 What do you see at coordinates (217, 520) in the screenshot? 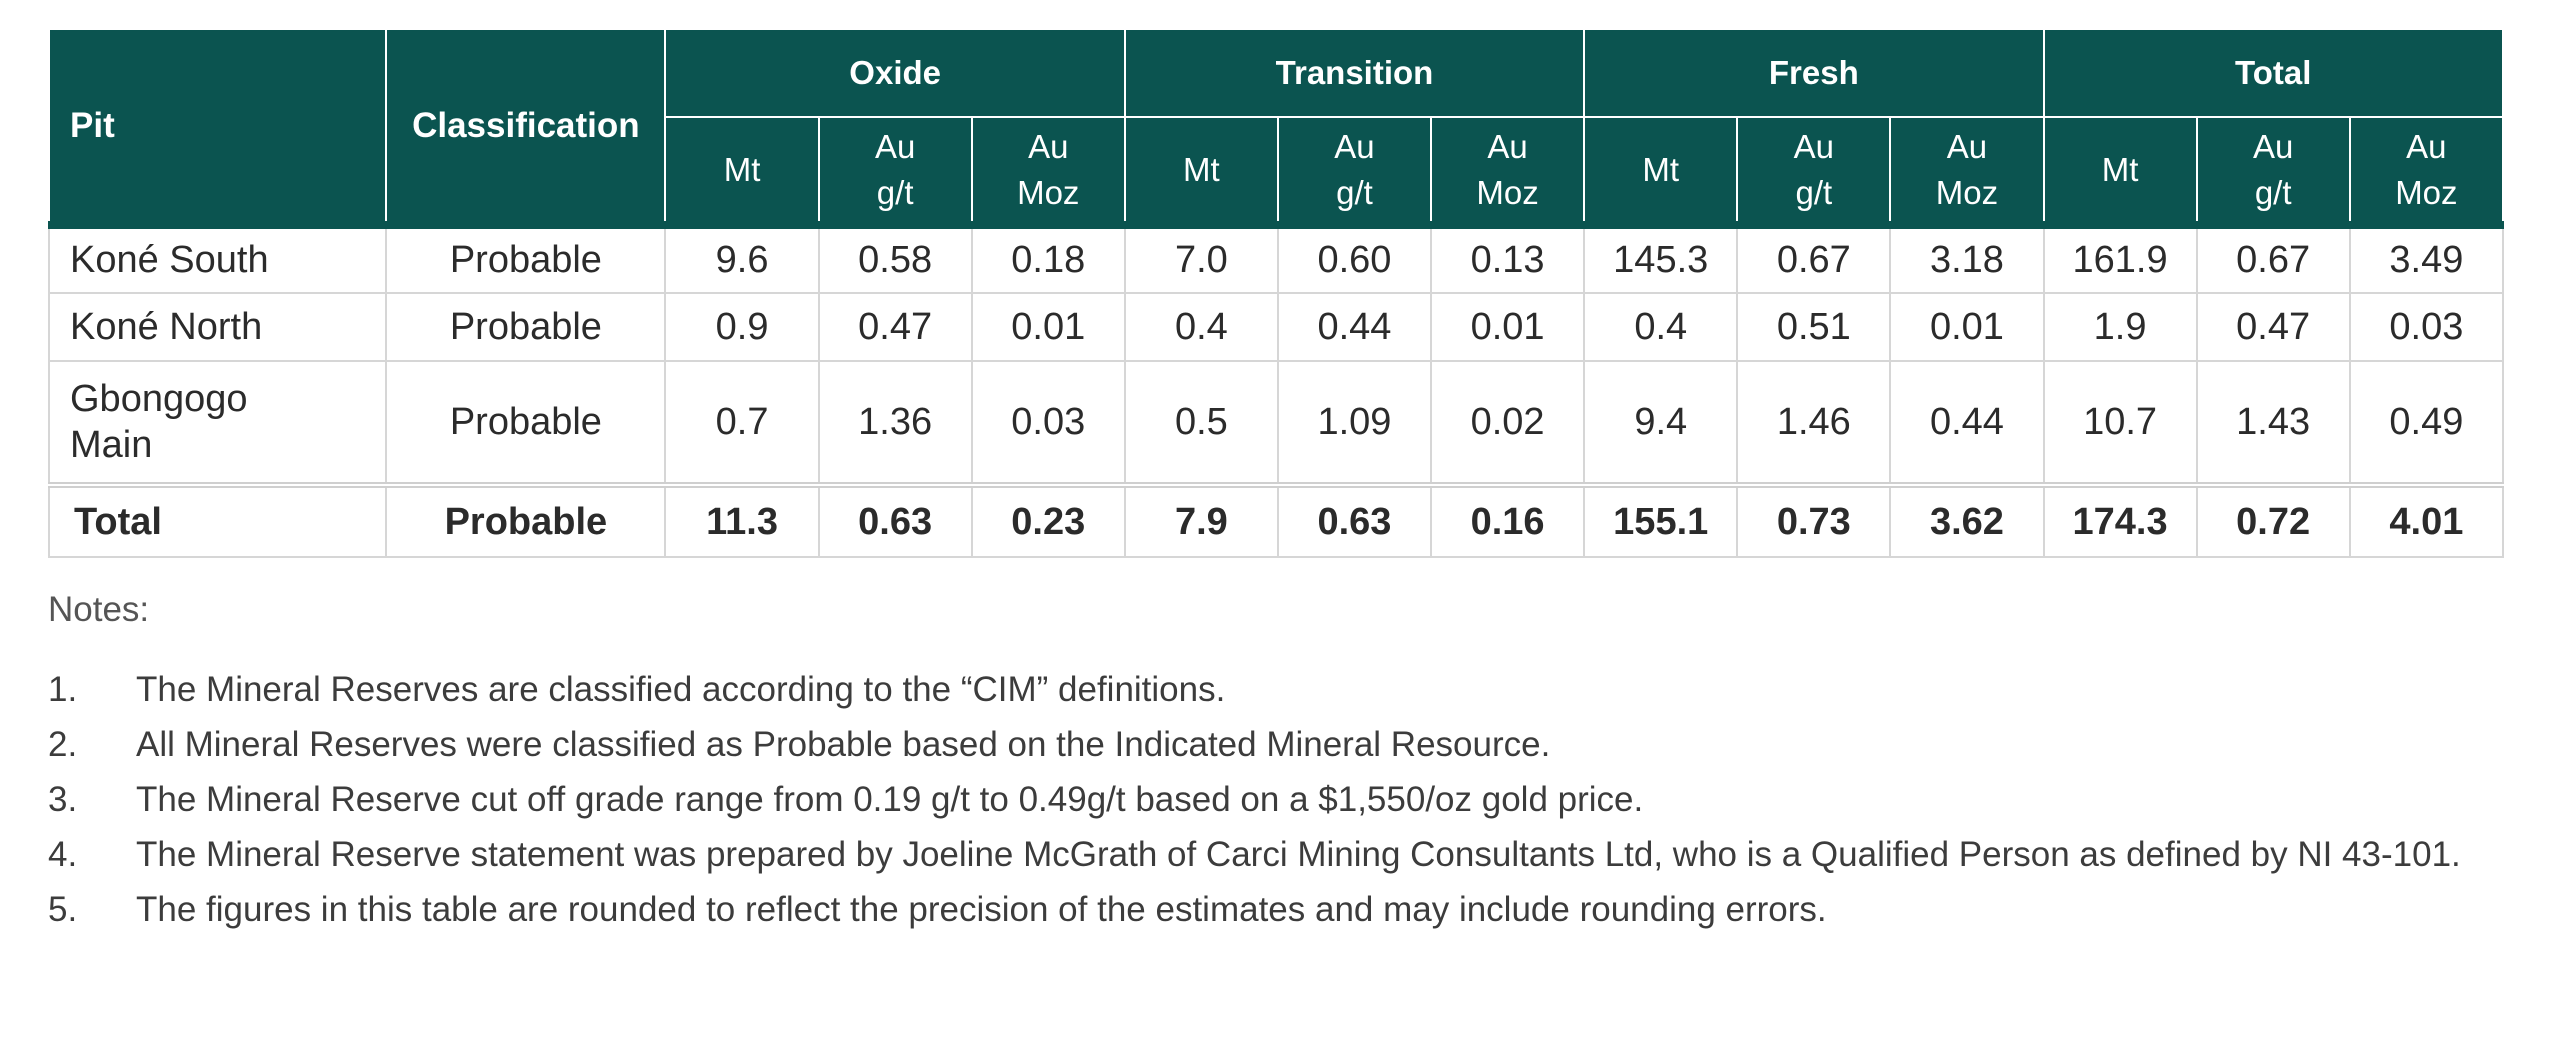
I see `total-label-cell: Total` at bounding box center [217, 520].